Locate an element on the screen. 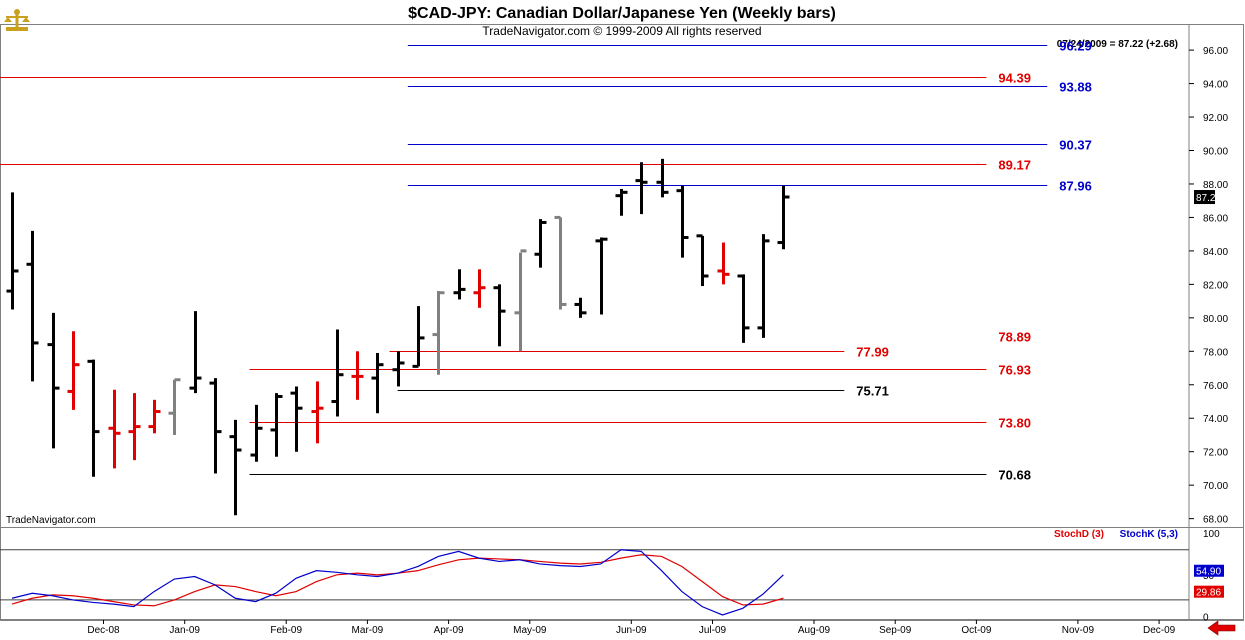  level-label: 87.96 is located at coordinates (1075, 186).